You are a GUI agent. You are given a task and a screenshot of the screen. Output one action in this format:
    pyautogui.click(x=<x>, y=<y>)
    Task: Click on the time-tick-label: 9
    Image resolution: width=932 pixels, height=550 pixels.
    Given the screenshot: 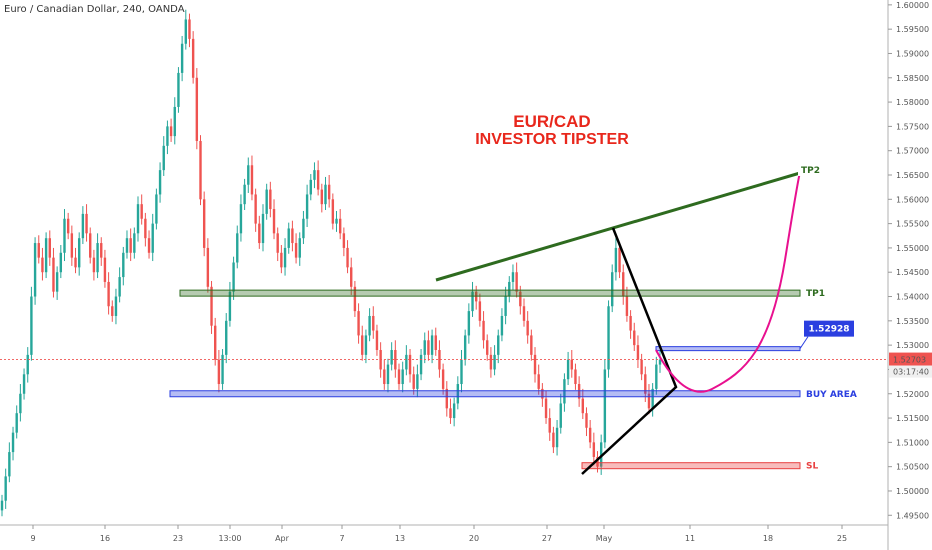 What is the action you would take?
    pyautogui.click(x=32, y=538)
    